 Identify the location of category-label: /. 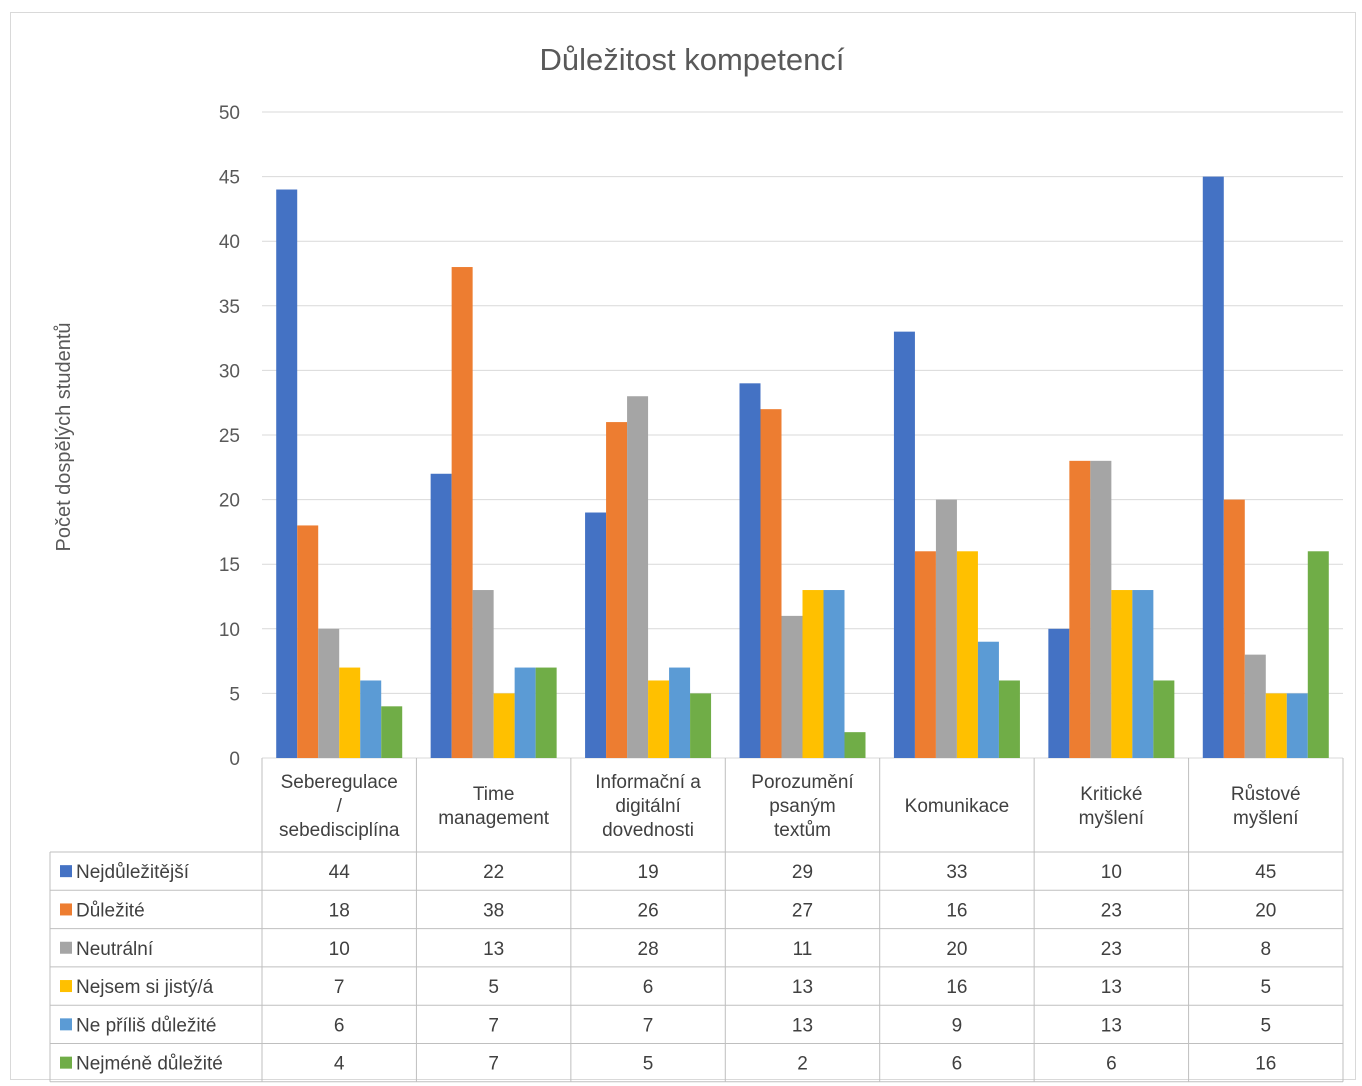
(340, 806).